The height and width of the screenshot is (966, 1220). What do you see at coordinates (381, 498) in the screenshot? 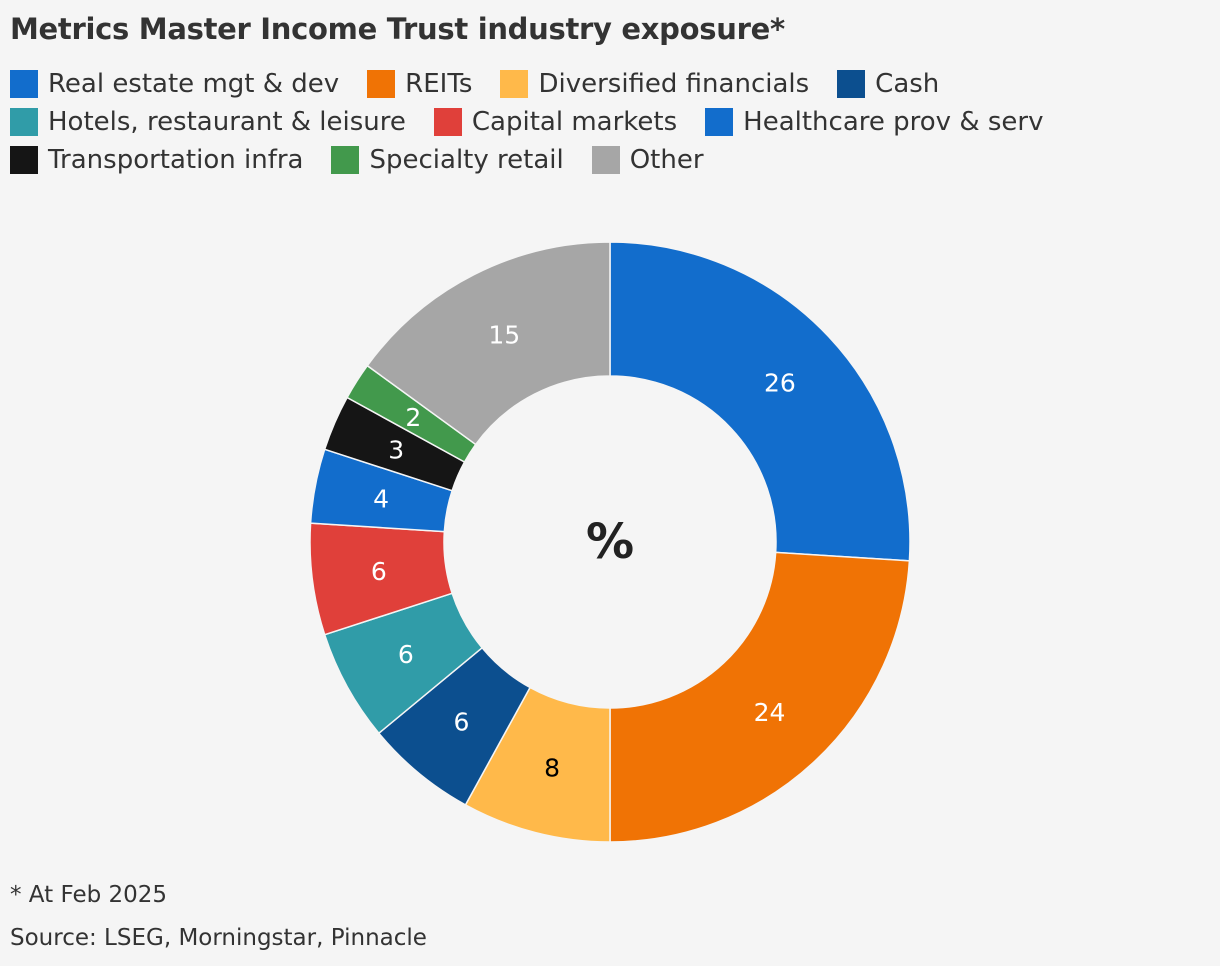
I see `slice-value-label: 4` at bounding box center [381, 498].